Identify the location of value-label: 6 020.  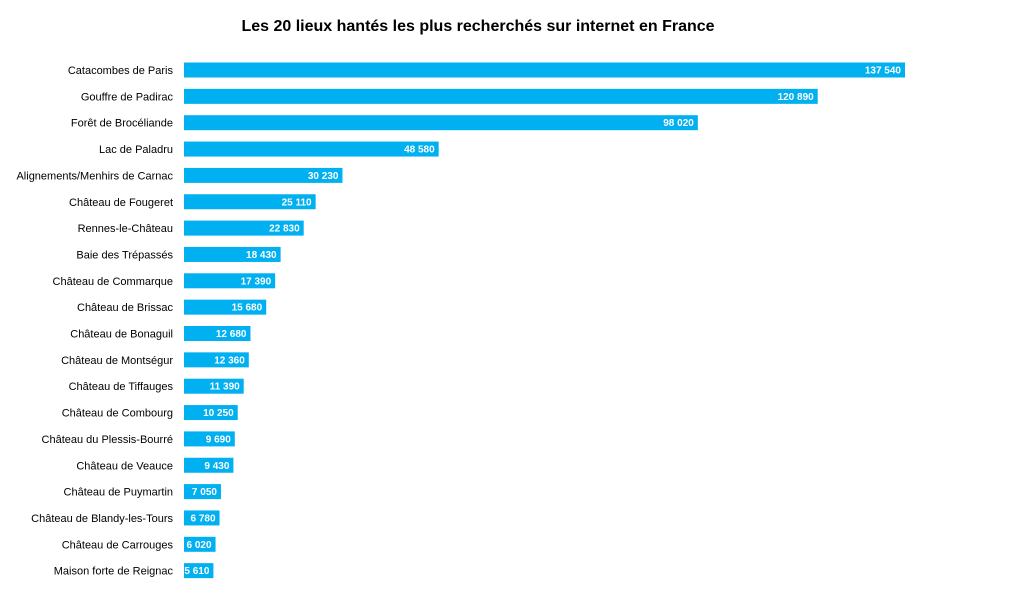
(199, 545).